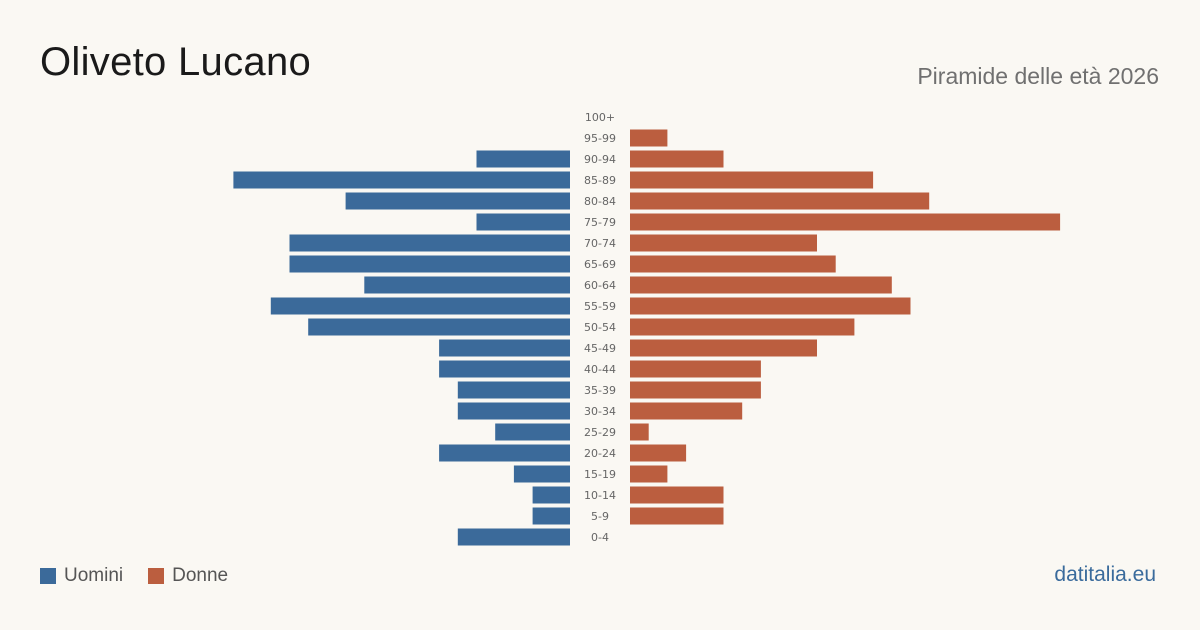 This screenshot has width=1200, height=630. I want to click on age-group-label: 50-54, so click(600, 327).